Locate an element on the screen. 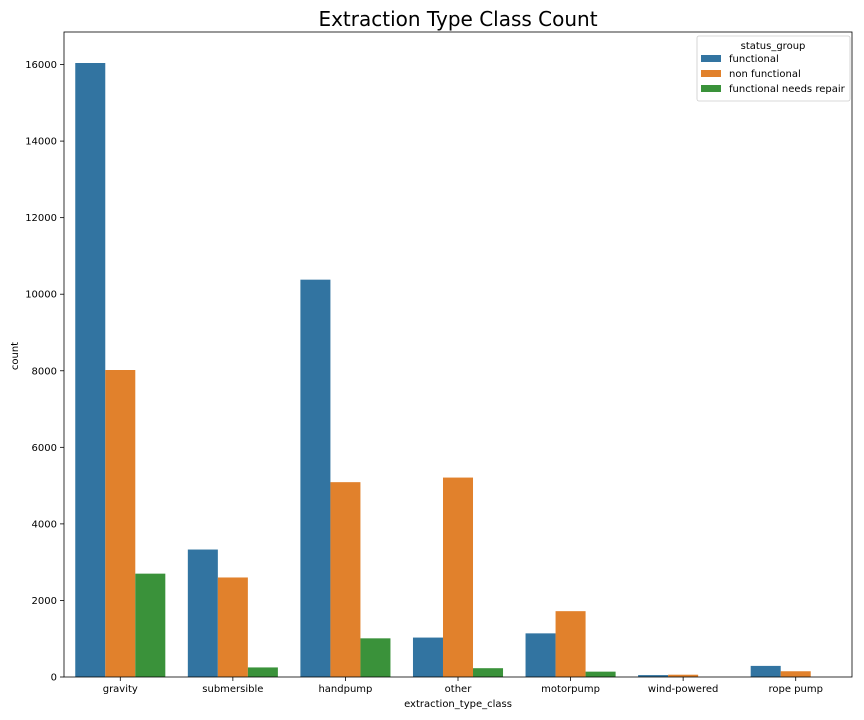 Image resolution: width=864 pixels, height=720 pixels. x-axis-label: extraction_type_class is located at coordinates (458, 704).